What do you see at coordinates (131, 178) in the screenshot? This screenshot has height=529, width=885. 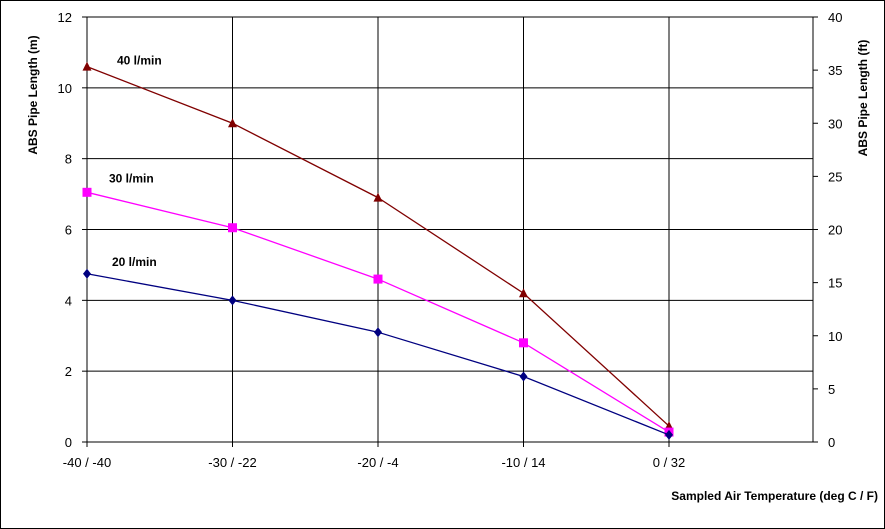 I see `series-label: 30 l/min` at bounding box center [131, 178].